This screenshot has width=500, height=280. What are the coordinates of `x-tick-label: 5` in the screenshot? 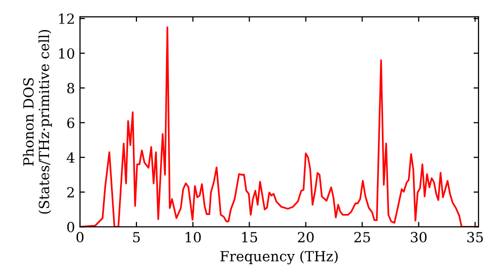 It's located at (136, 237).